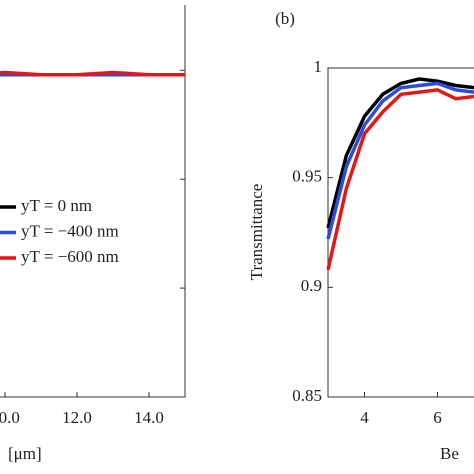 The height and width of the screenshot is (474, 474). Describe the element at coordinates (10, 417) in the screenshot. I see `x-tick-label: 10.0` at that location.